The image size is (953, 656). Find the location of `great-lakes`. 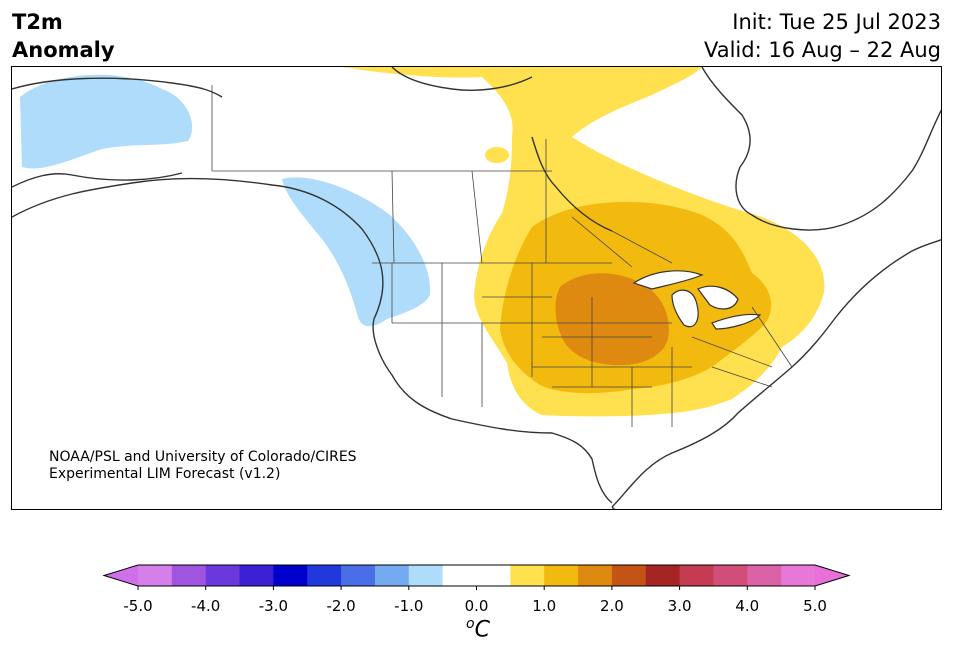

great-lakes is located at coordinates (697, 300).